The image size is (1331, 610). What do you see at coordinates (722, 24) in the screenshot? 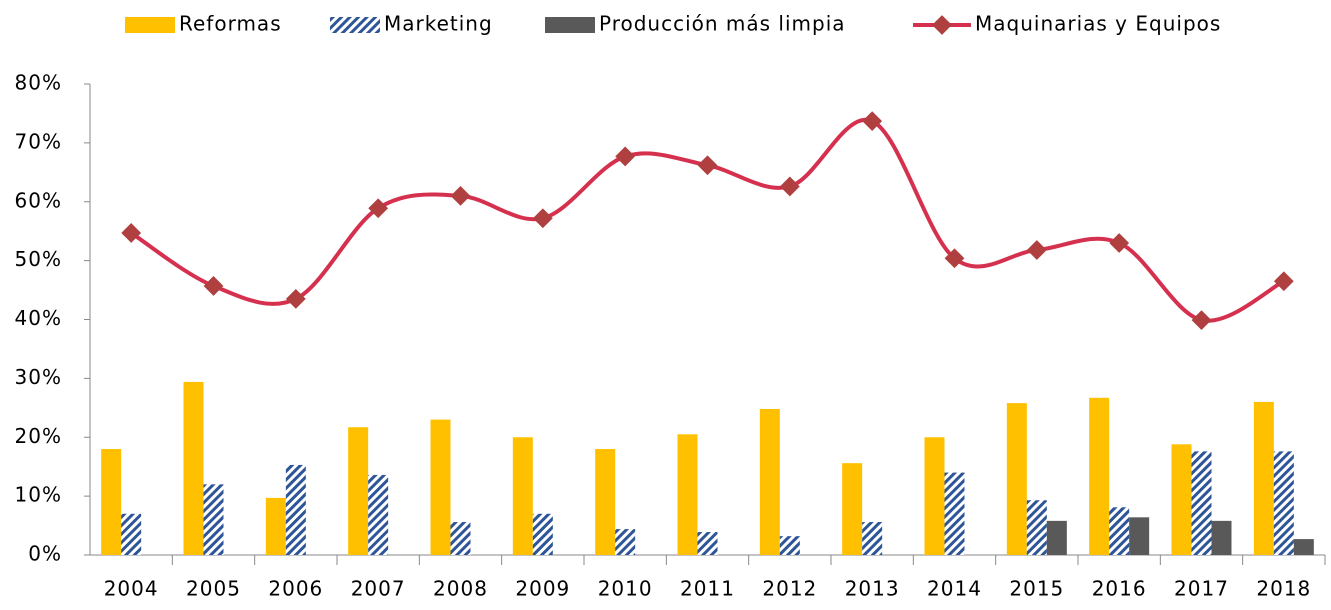
I see `legend-label: Producción más limpia` at bounding box center [722, 24].